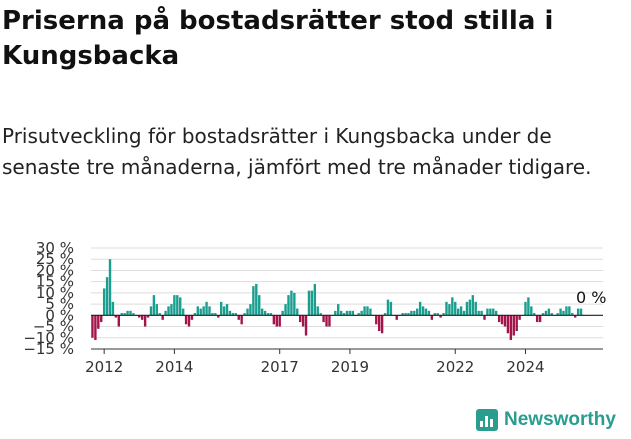 Image resolution: width=631 pixels, height=439 pixels. What do you see at coordinates (55, 248) in the screenshot?
I see `y-tick-label: 30 %` at bounding box center [55, 248].